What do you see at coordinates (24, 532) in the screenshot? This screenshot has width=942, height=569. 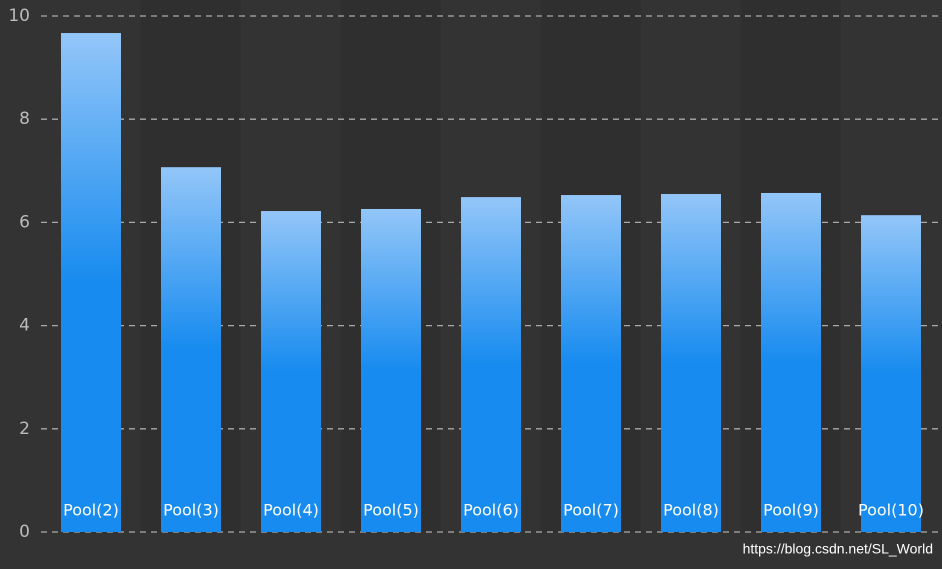 I see `y-tick-label: 0` at bounding box center [24, 532].